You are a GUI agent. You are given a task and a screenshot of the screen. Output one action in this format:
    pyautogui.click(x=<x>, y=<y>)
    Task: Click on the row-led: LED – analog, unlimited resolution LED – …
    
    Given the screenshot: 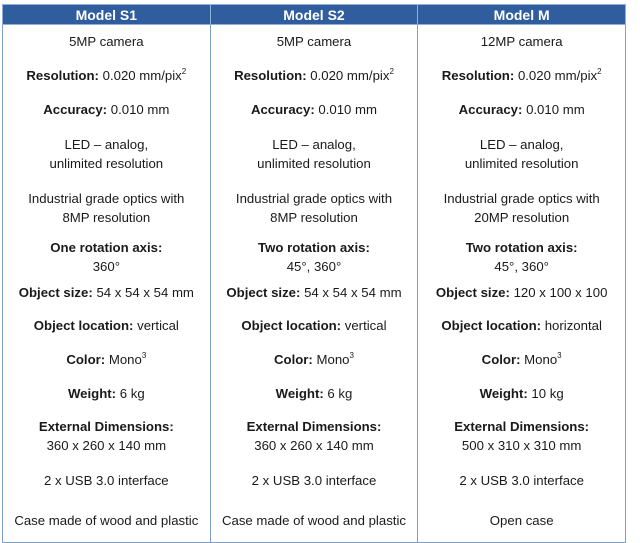 What is the action you would take?
    pyautogui.click(x=314, y=153)
    